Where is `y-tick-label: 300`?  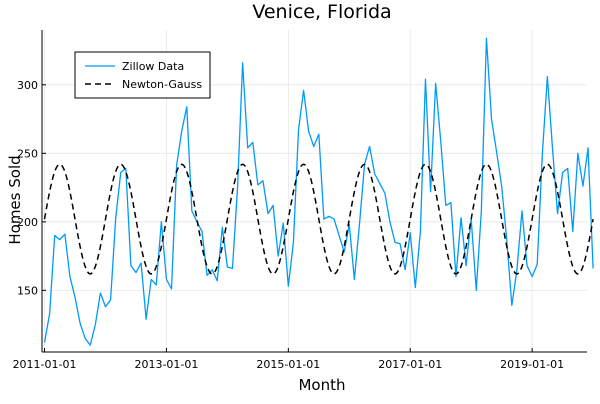
y-tick-label: 300 is located at coordinates (27, 85).